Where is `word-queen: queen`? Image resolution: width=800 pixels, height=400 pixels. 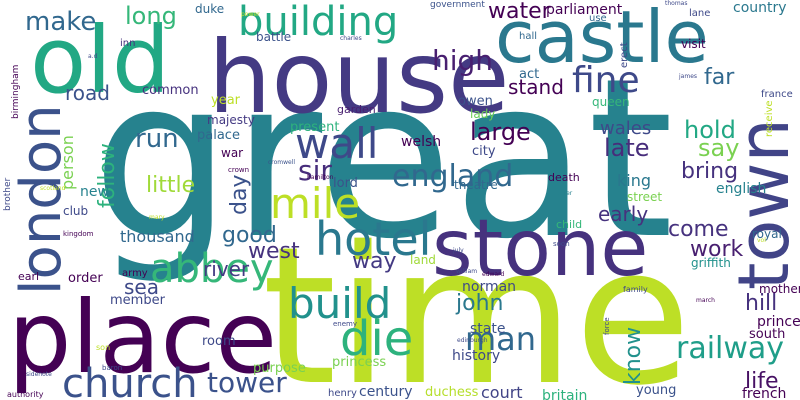
word-queen: queen is located at coordinates (611, 102).